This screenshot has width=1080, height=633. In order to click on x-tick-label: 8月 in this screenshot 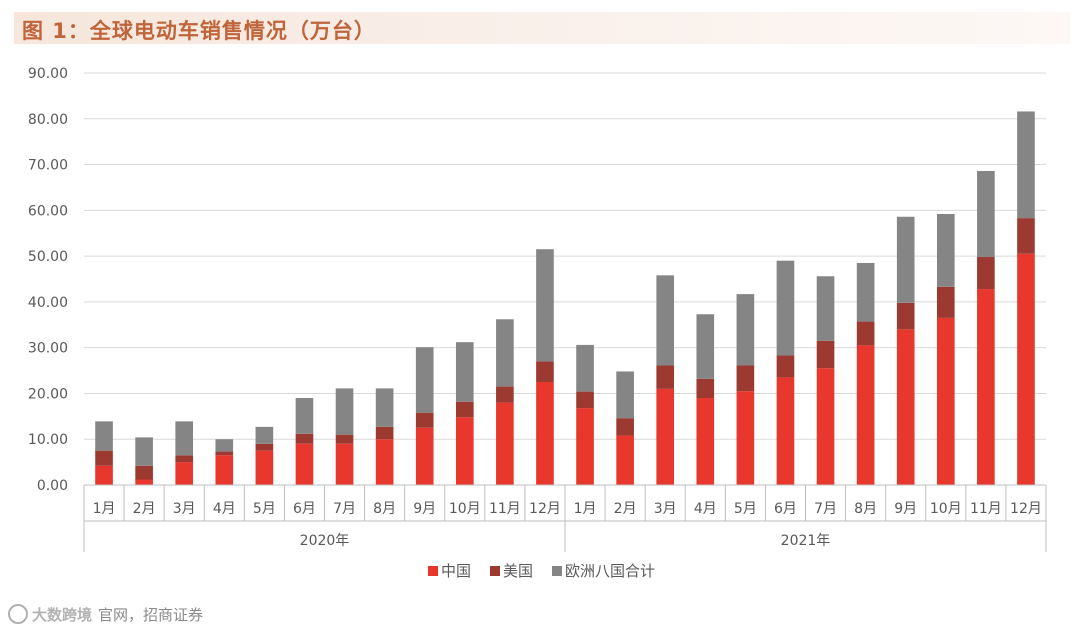, I will do `click(384, 509)`.